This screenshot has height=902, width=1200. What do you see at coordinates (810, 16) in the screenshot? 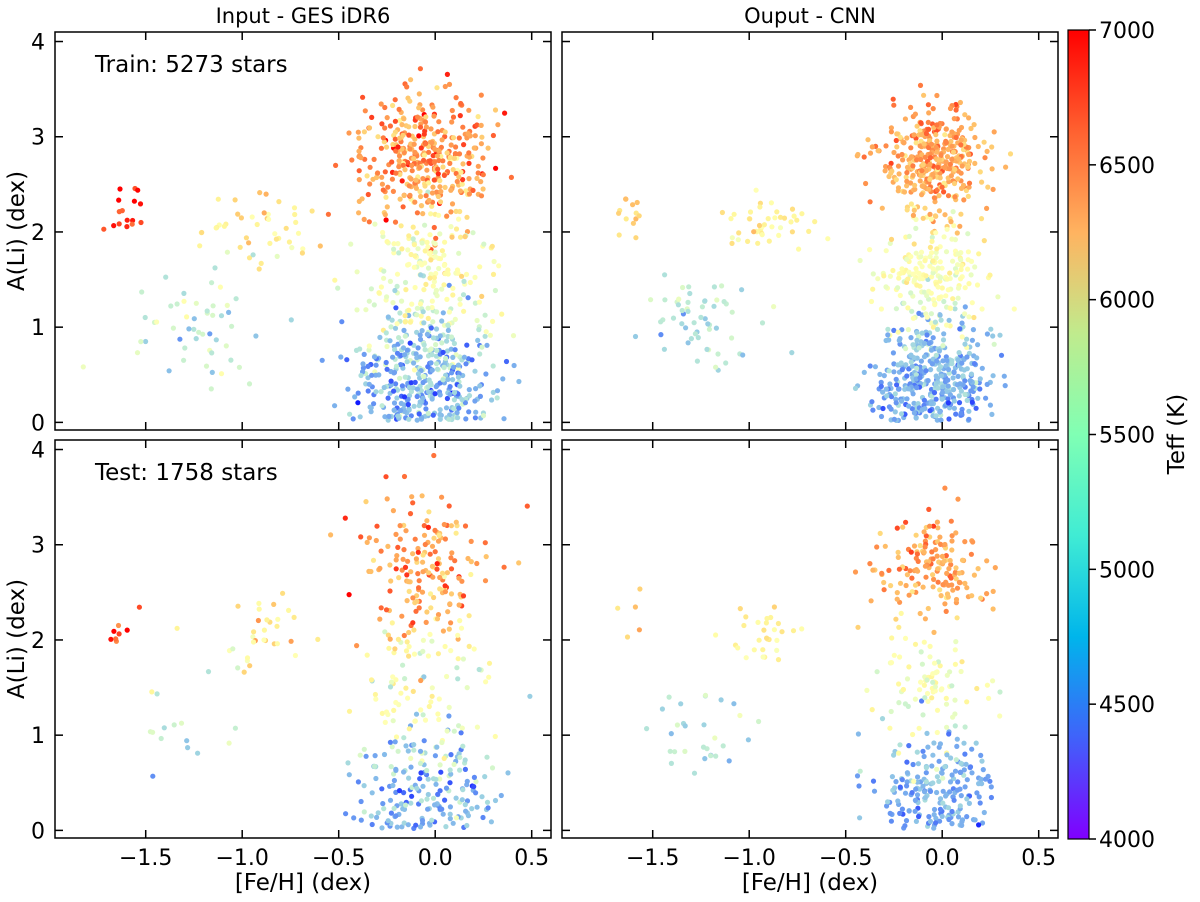
I see `panel-title-output: Ouput - CNN` at bounding box center [810, 16].